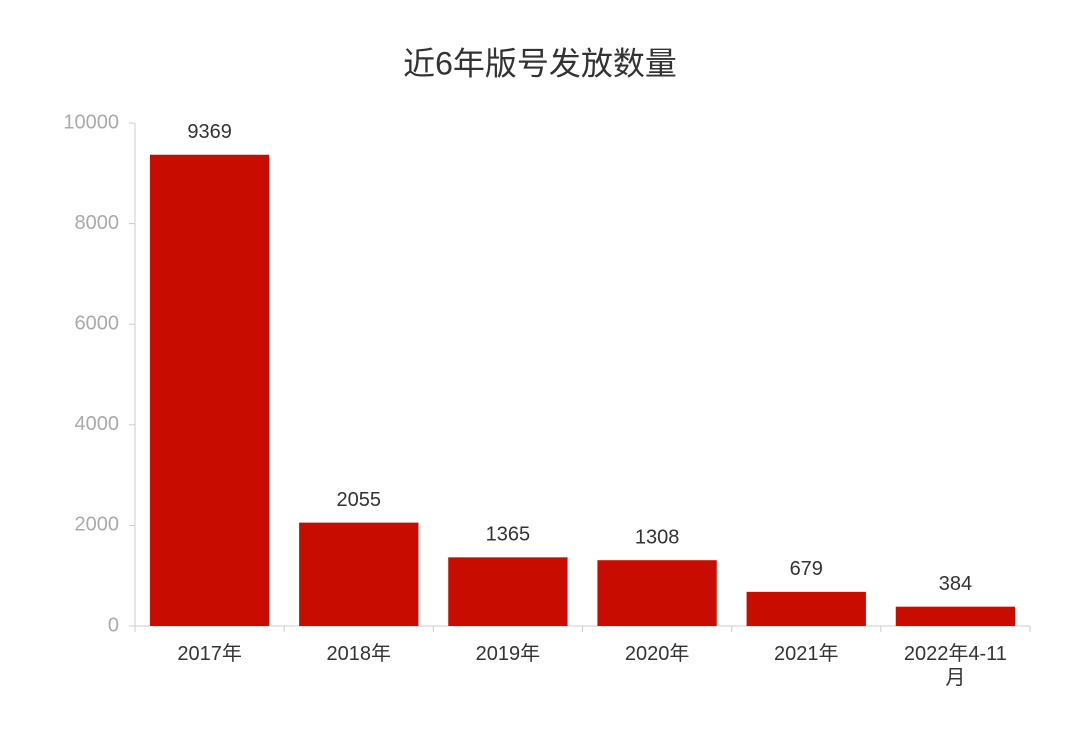 This screenshot has width=1080, height=743. Describe the element at coordinates (657, 537) in the screenshot. I see `value-label: 1308` at that location.